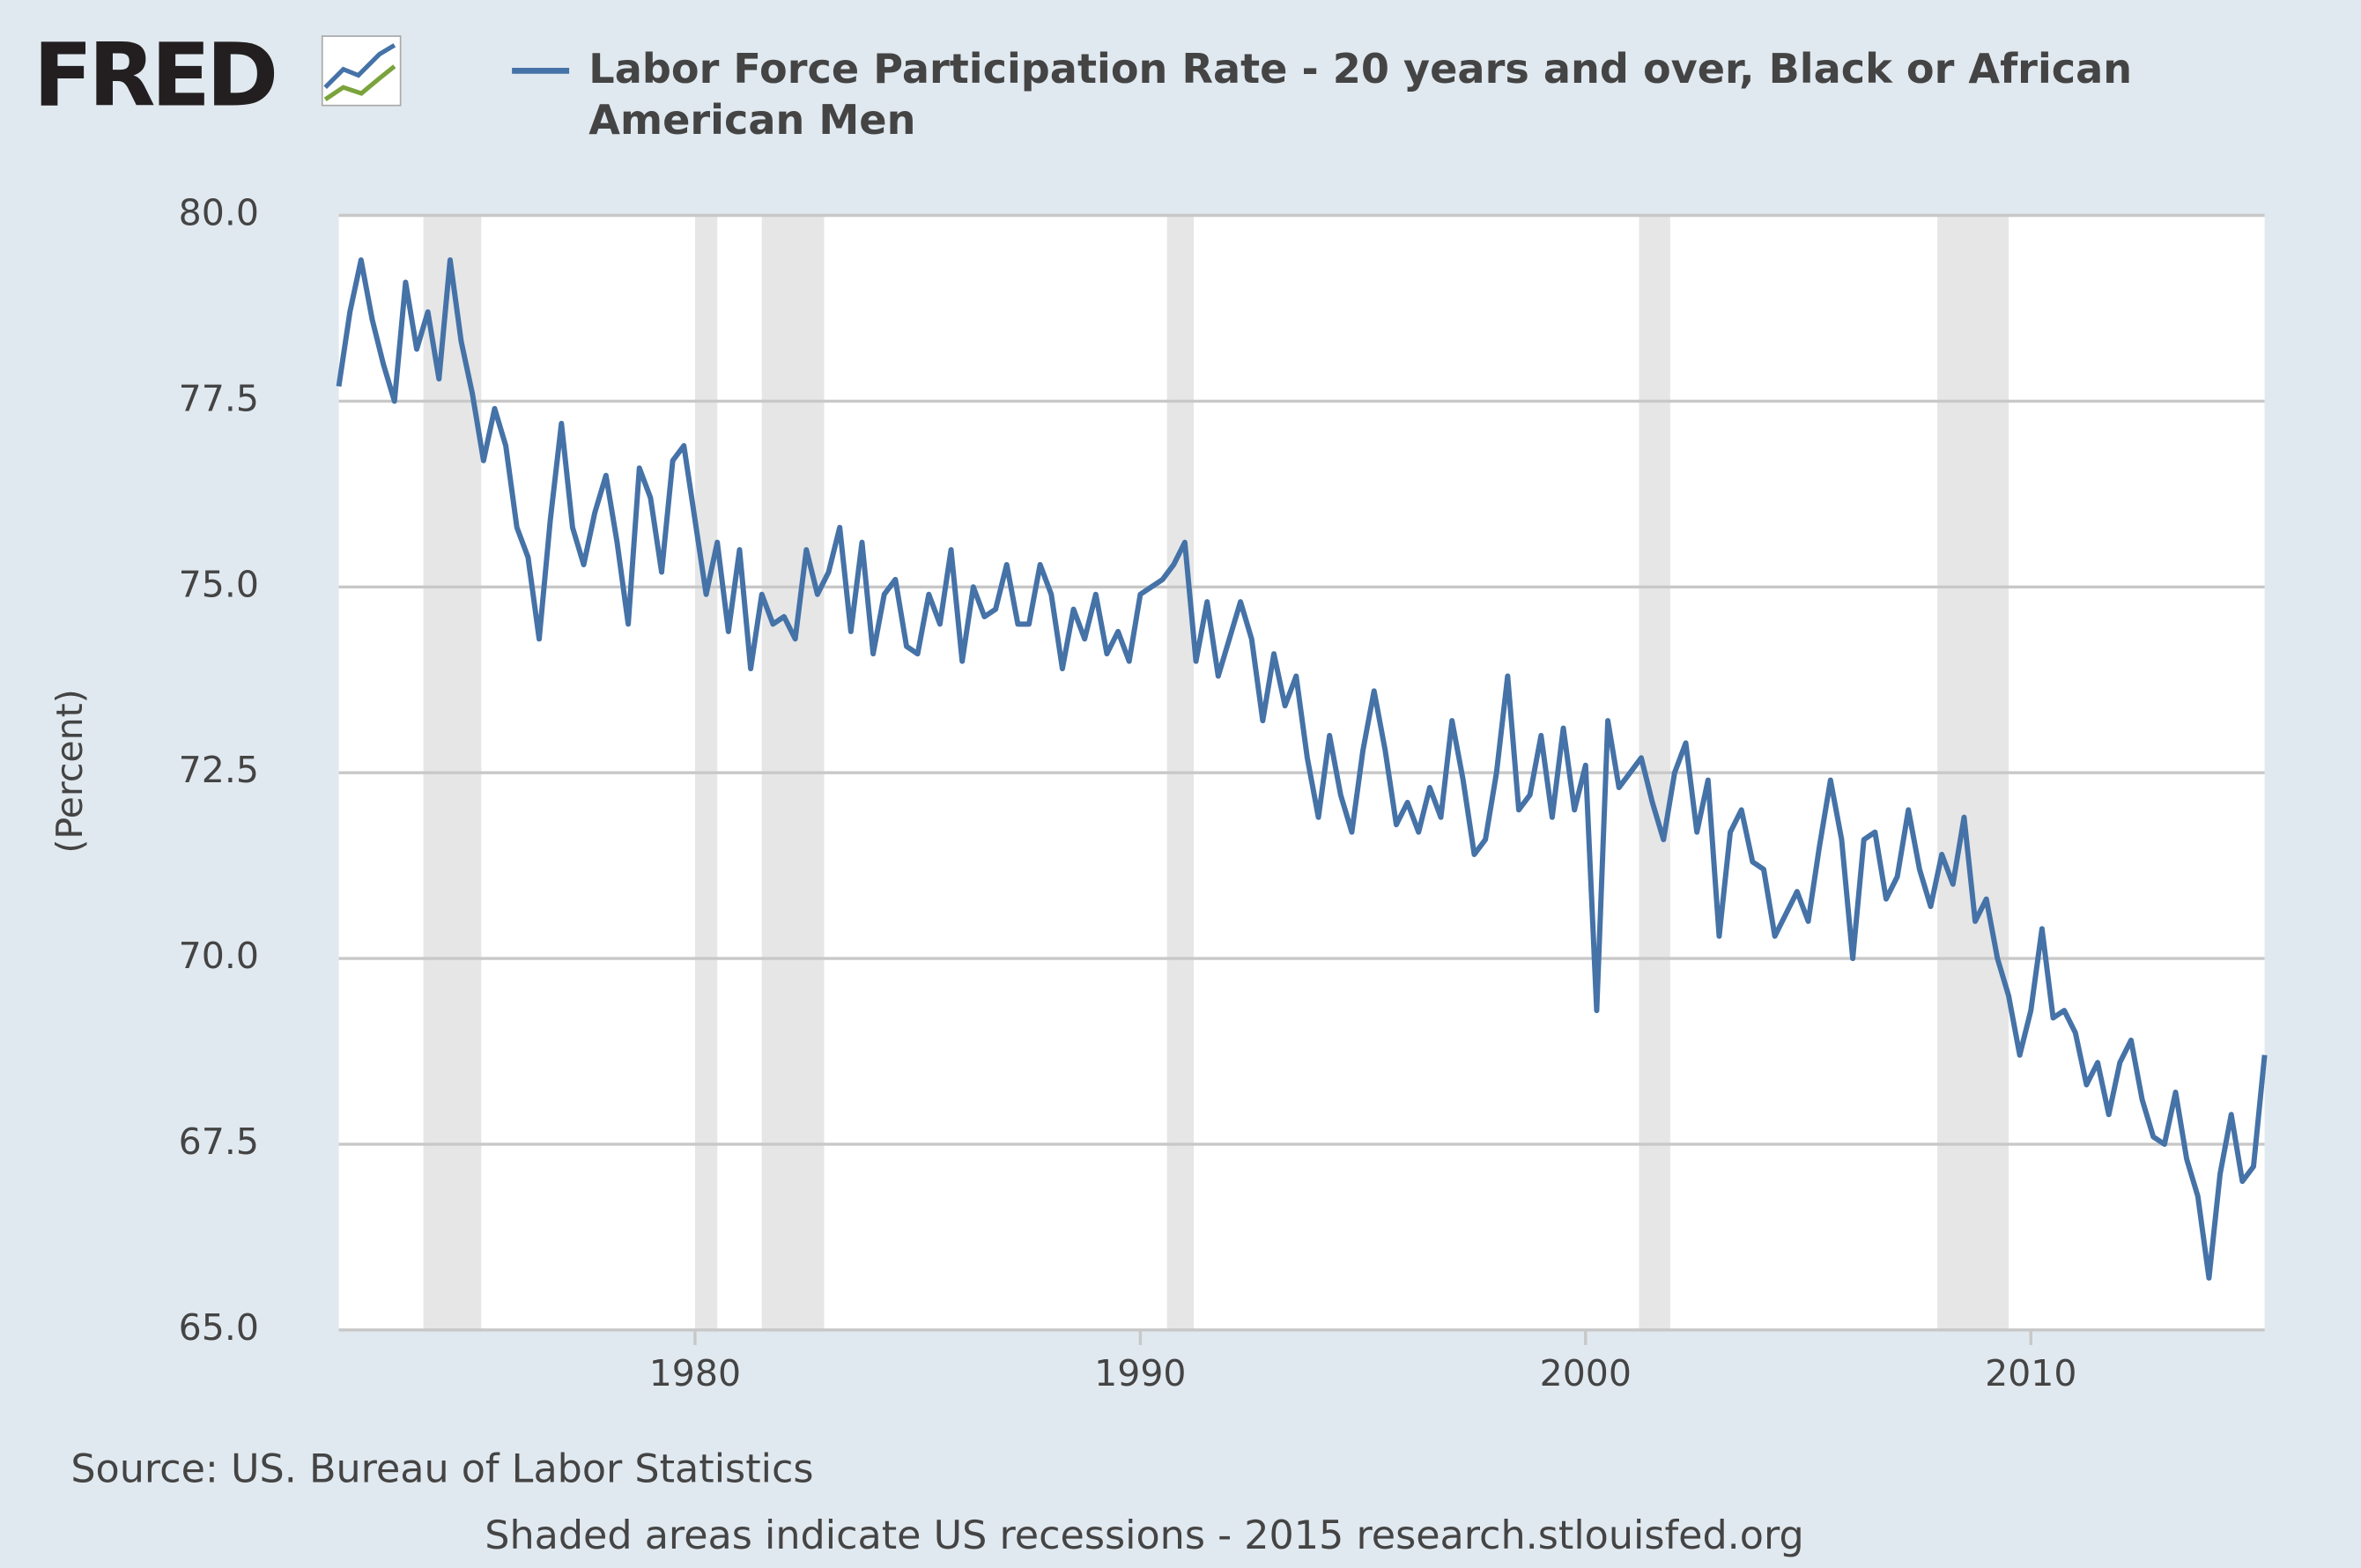 The width and height of the screenshot is (2361, 1568). What do you see at coordinates (1586, 1373) in the screenshot?
I see `x-tick-label: 2000` at bounding box center [1586, 1373].